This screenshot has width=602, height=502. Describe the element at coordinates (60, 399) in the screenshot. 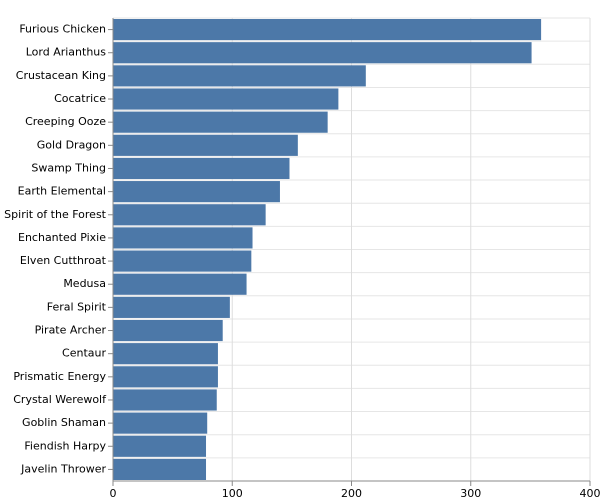

I see `y-tick-label: Crystal Werewolf` at that location.